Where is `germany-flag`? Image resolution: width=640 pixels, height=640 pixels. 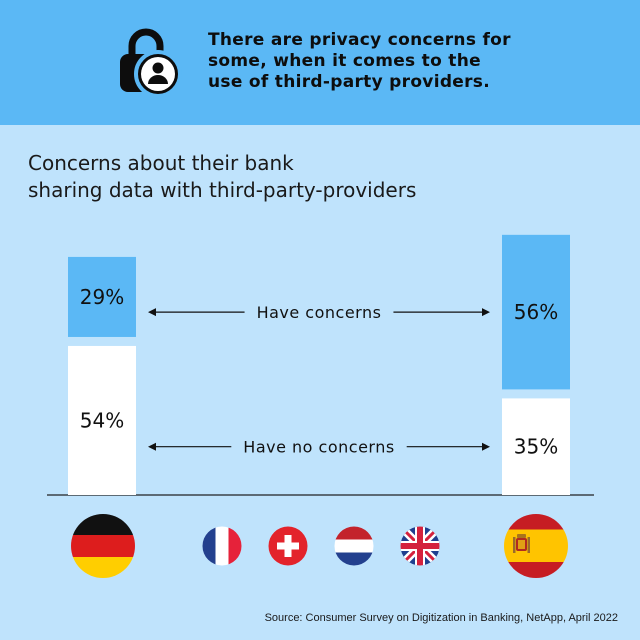 germany-flag is located at coordinates (103, 546).